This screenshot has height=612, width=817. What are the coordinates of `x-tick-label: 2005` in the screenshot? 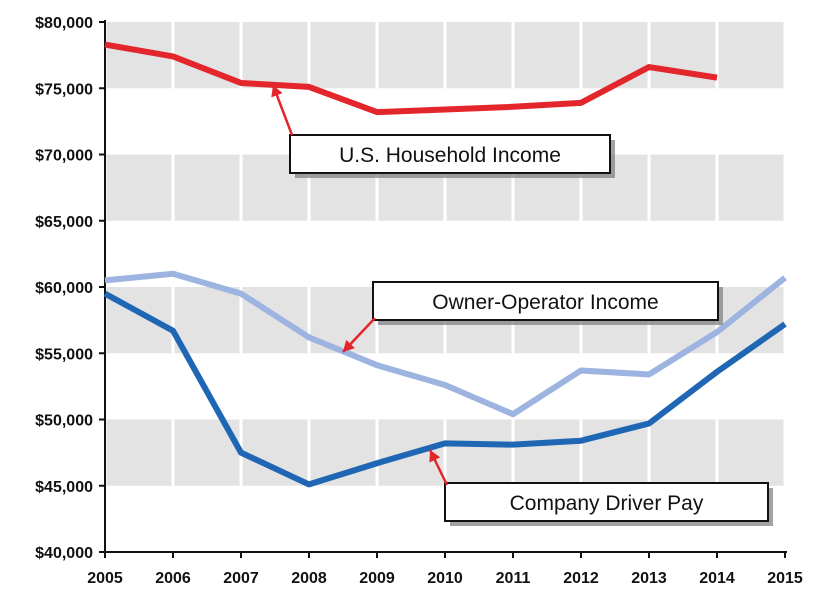 It's located at (105, 578).